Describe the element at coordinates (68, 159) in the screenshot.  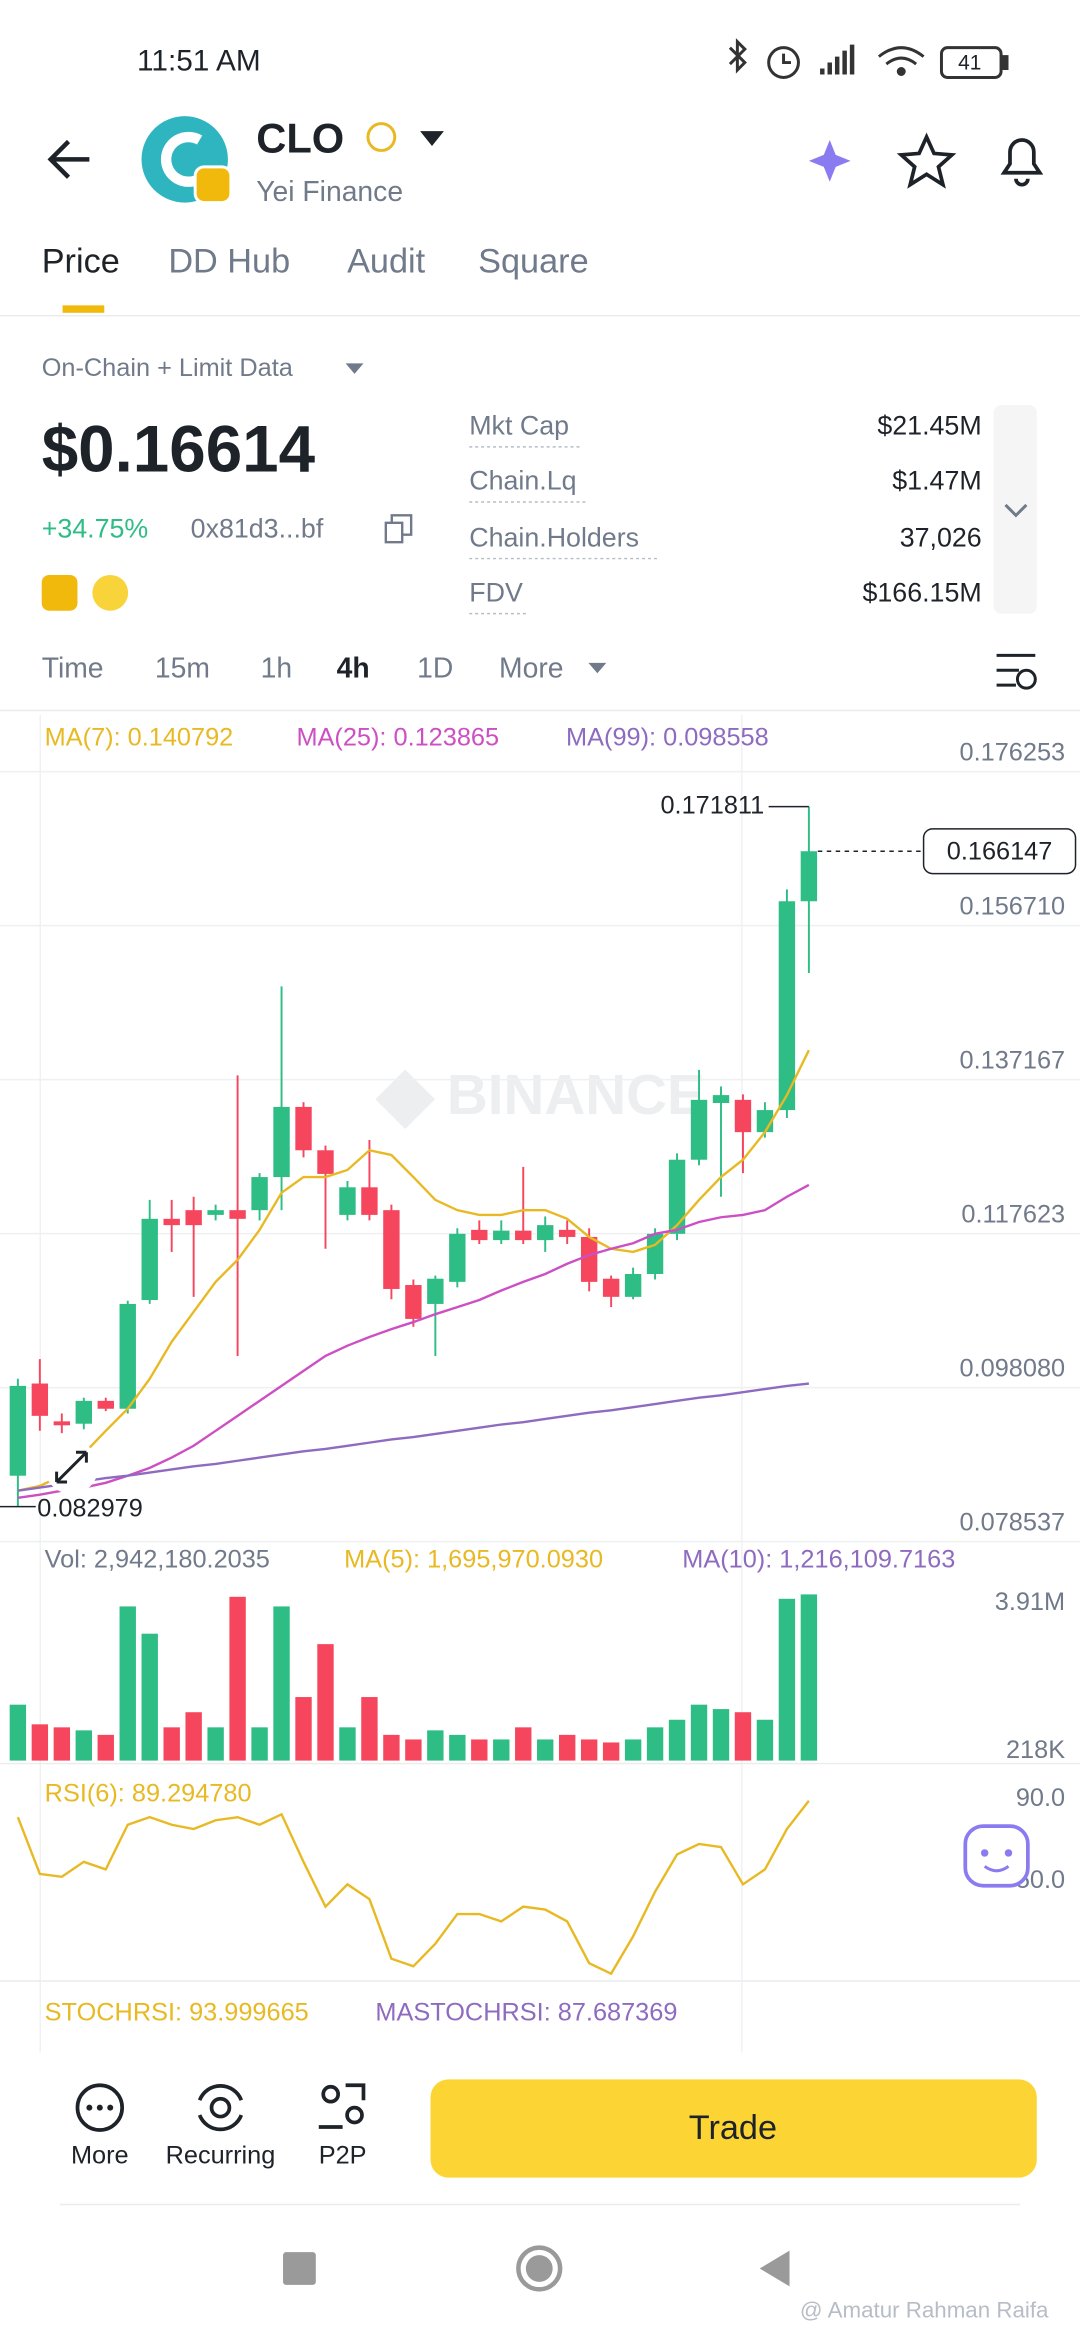
I see `back-button` at that location.